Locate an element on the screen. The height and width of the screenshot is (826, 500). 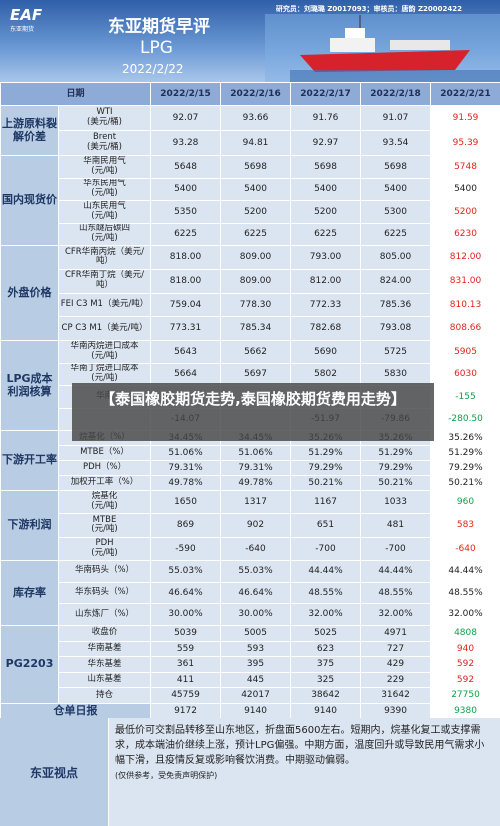
row-label: PDH (元/吨) is located at coordinates (104, 548).